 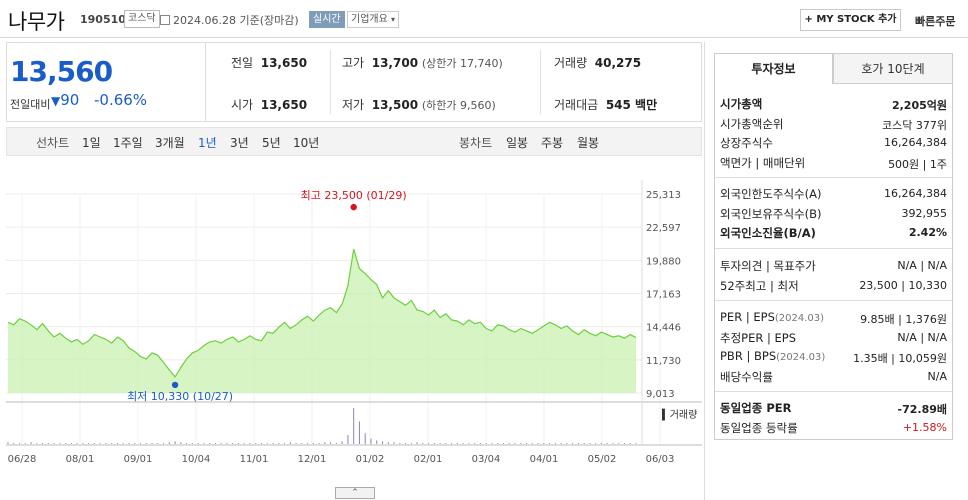 I want to click on candle-monthly: 월봉, so click(x=588, y=143).